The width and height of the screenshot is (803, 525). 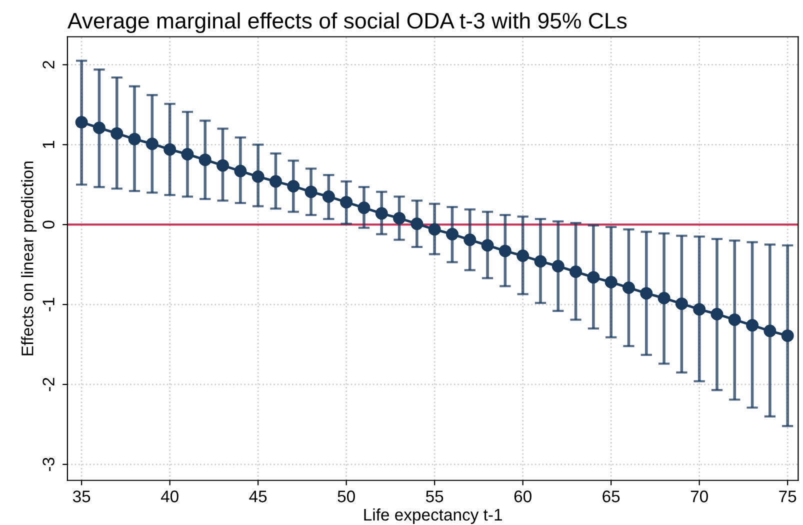 I want to click on y-tick-label: -2, so click(x=48, y=385).